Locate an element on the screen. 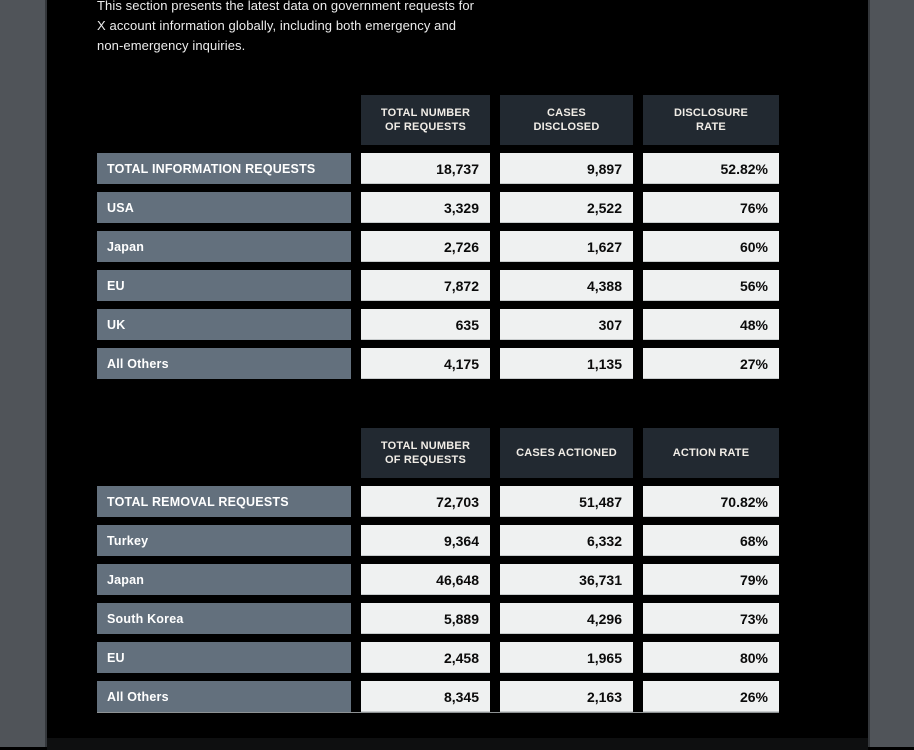  cell-value: 76% is located at coordinates (711, 207).